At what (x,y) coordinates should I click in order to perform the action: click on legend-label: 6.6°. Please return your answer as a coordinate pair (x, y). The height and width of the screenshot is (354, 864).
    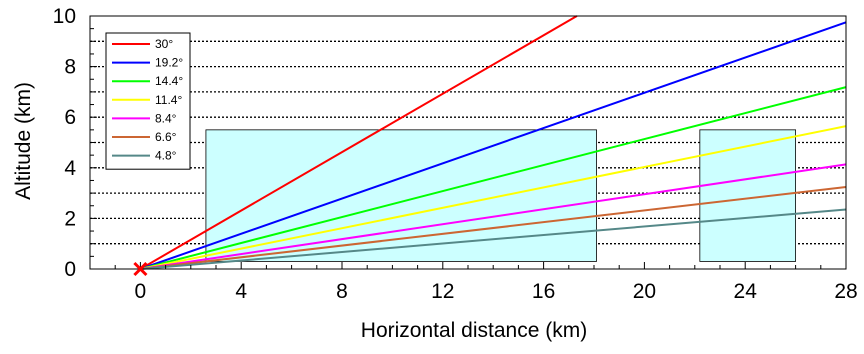
    Looking at the image, I should click on (166, 137).